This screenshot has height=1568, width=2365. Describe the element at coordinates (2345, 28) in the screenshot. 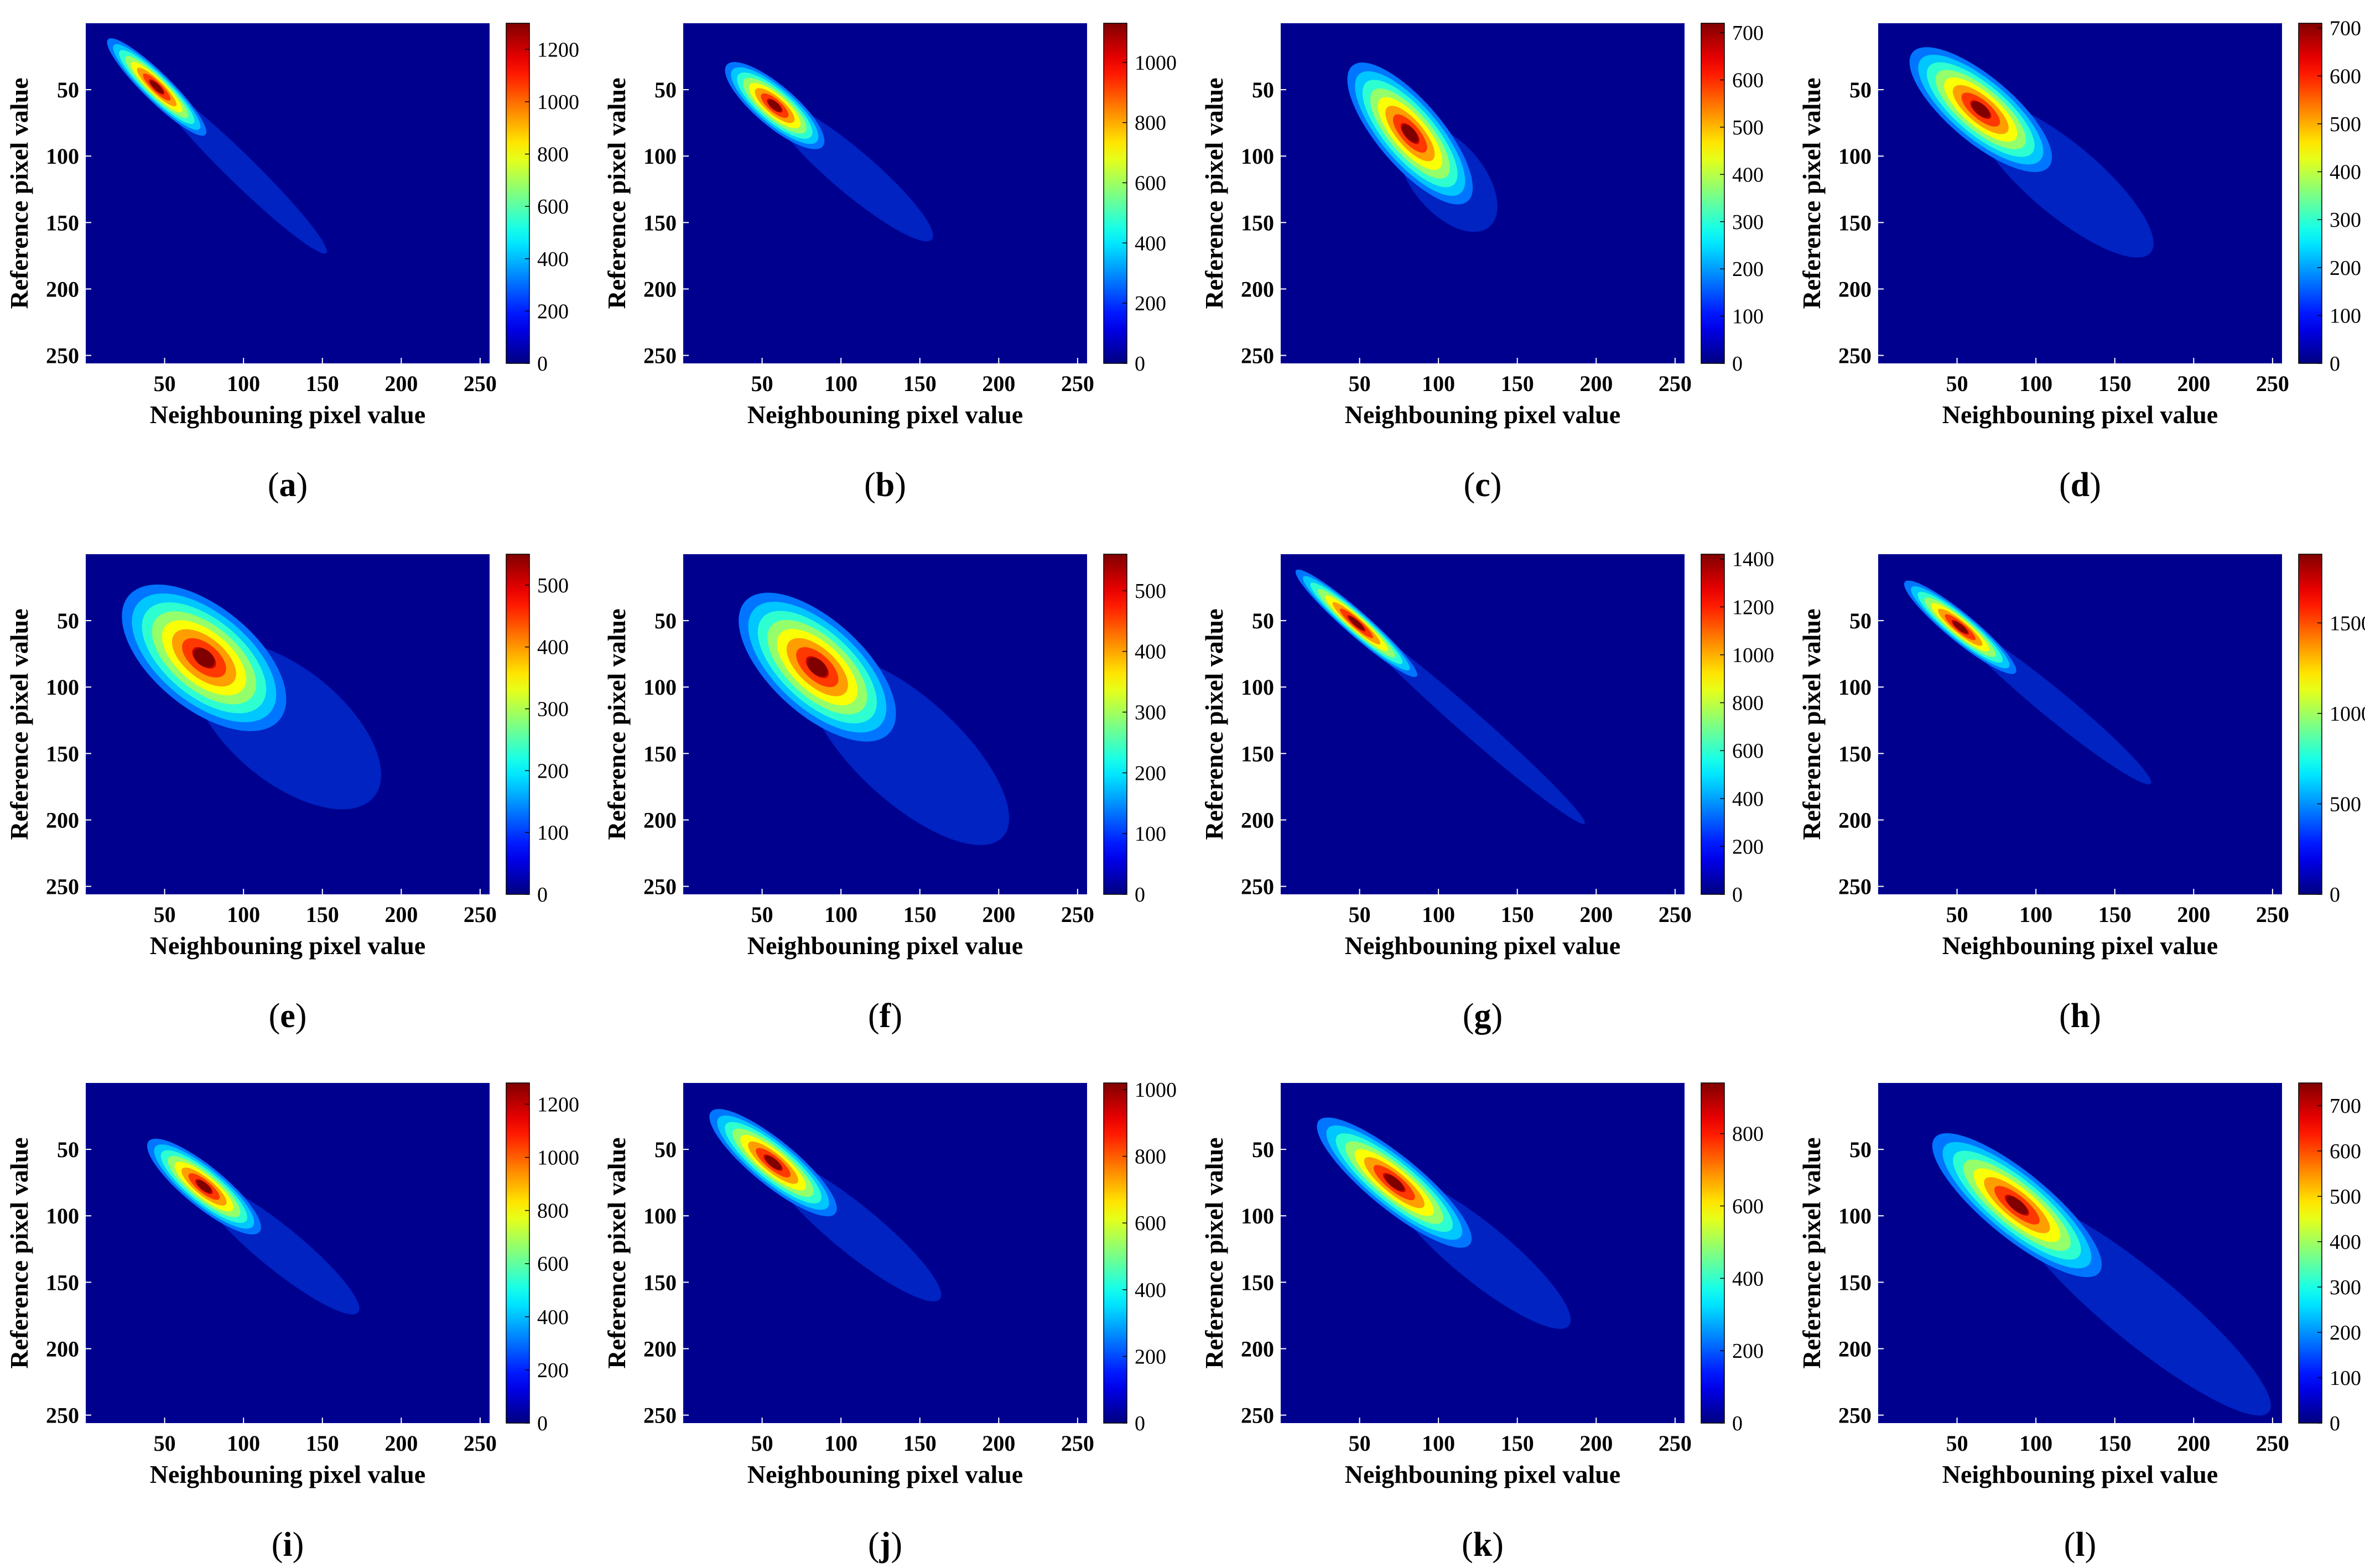

I see `colorbar-tick-label-d-7: 700` at that location.